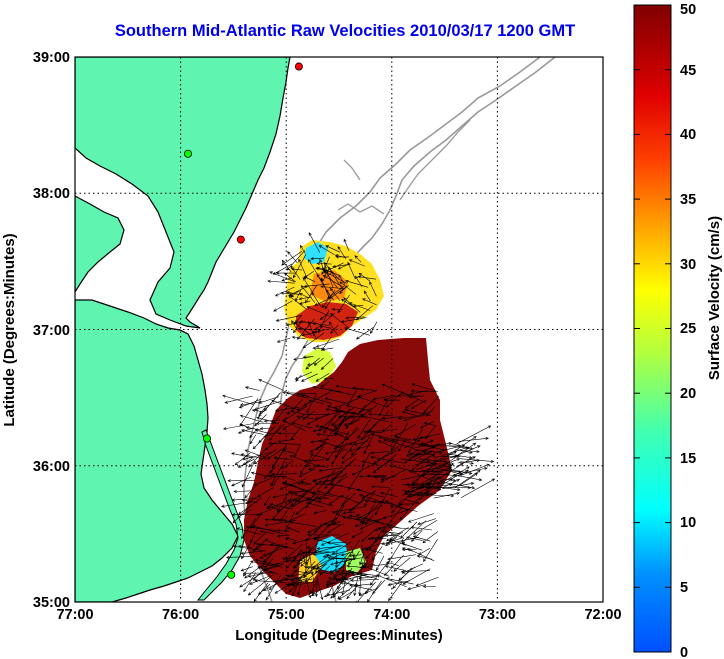 The height and width of the screenshot is (659, 724). What do you see at coordinates (51, 467) in the screenshot?
I see `y-tick-label: 36:00` at bounding box center [51, 467].